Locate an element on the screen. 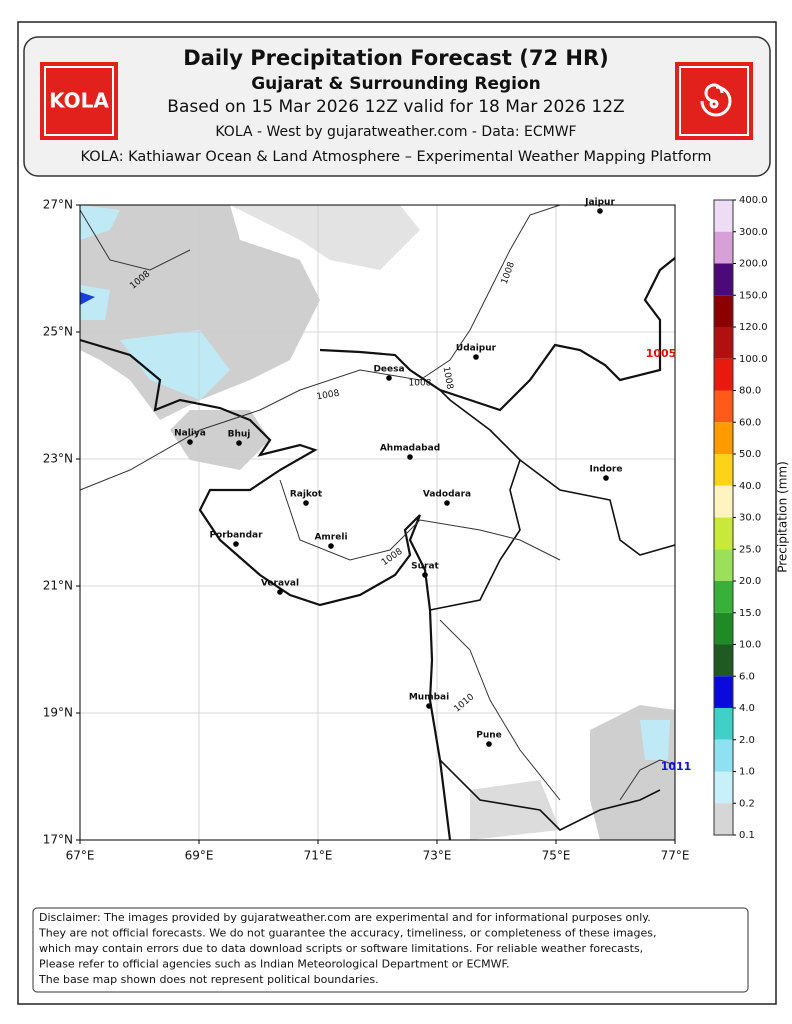 Image resolution: width=792 pixels, height=1024 pixels. colorbar-tick-label: 40.0 is located at coordinates (750, 486).